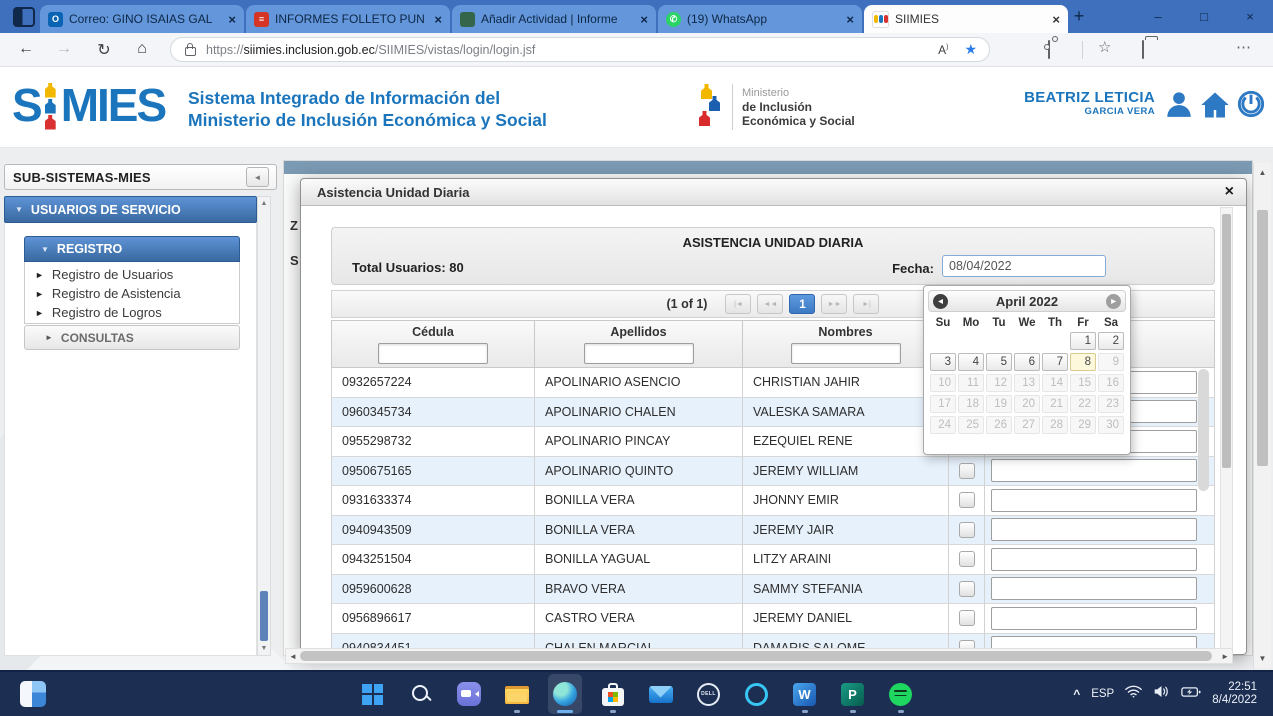 The height and width of the screenshot is (716, 1273). What do you see at coordinates (1105, 47) in the screenshot?
I see `favorites-bar-icon: ☆` at bounding box center [1105, 47].